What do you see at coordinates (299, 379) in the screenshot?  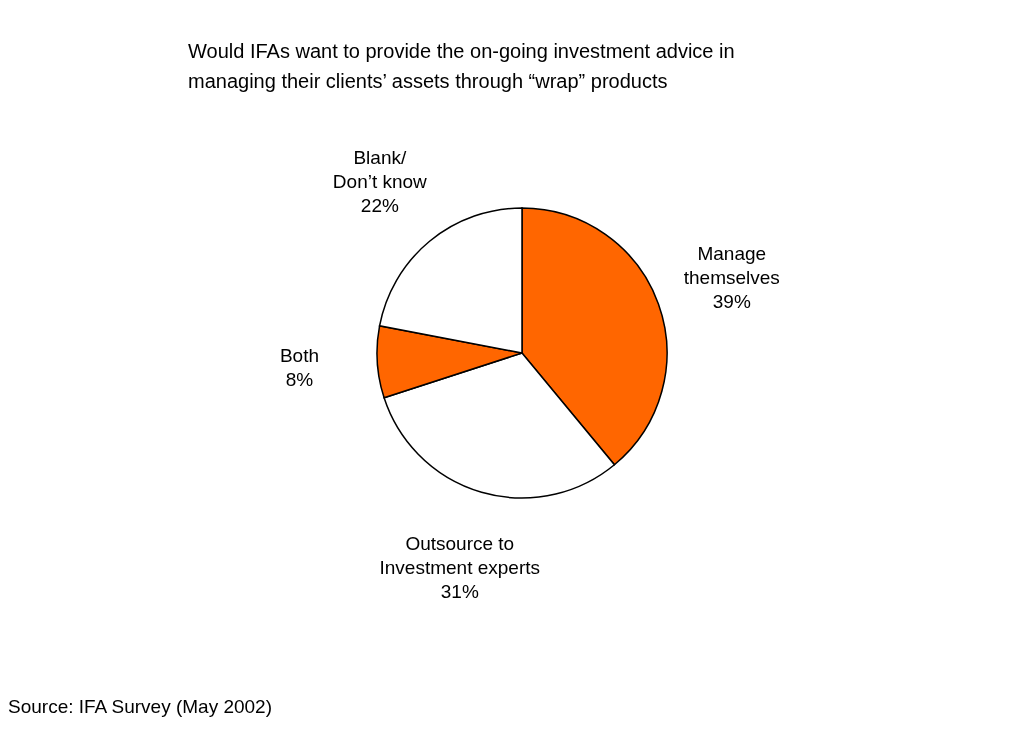 I see `data-label: 8%` at bounding box center [299, 379].